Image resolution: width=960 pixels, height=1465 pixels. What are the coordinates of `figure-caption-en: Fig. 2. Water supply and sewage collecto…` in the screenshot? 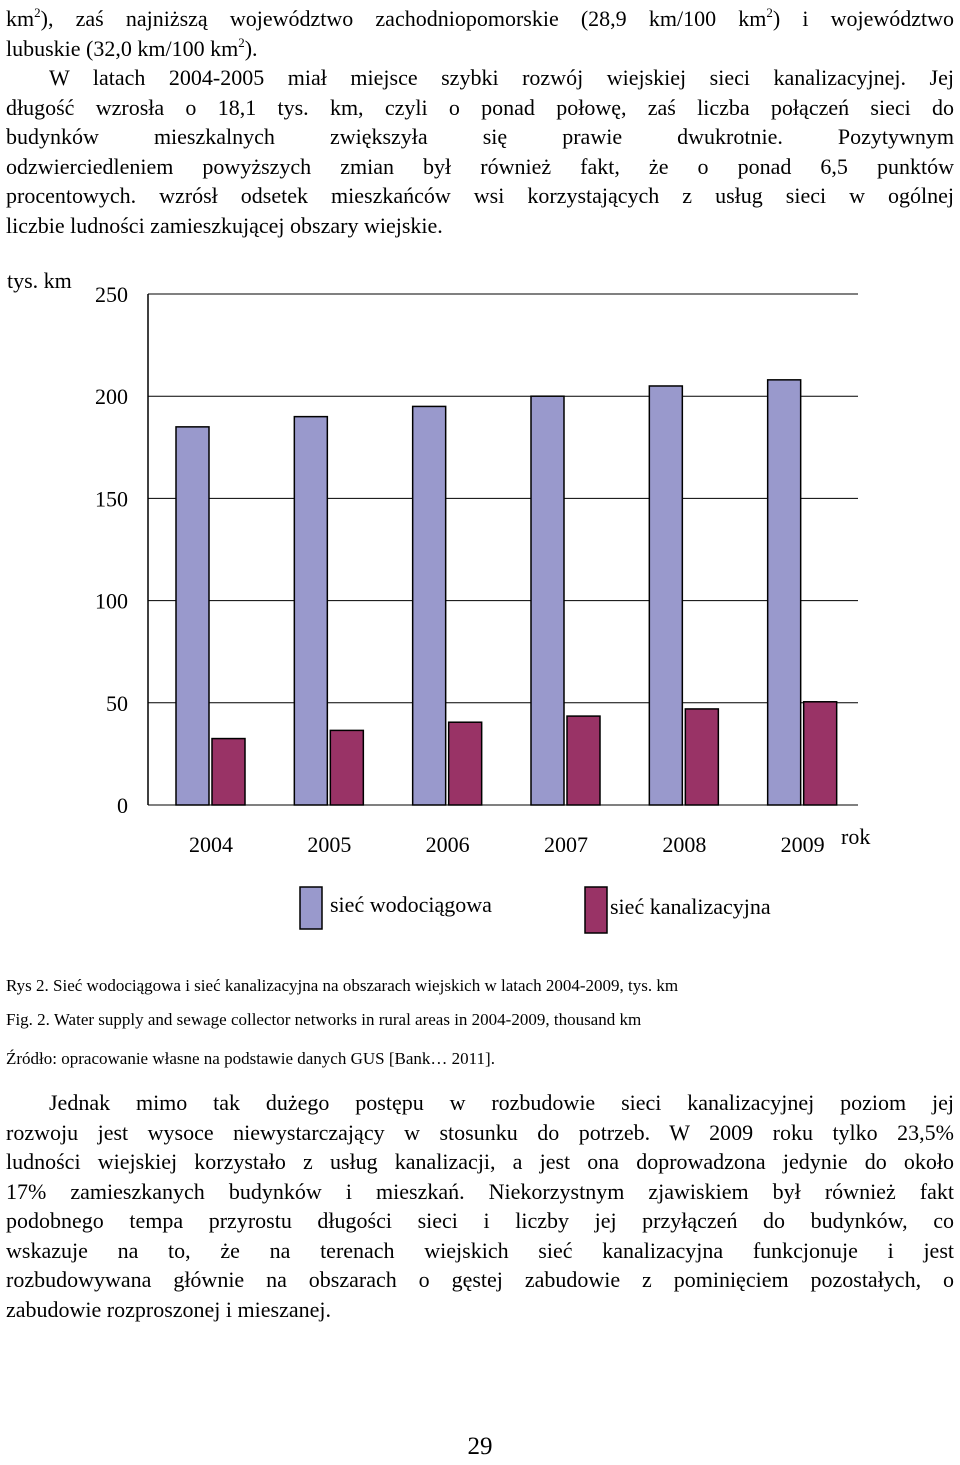 It's located at (324, 1019).